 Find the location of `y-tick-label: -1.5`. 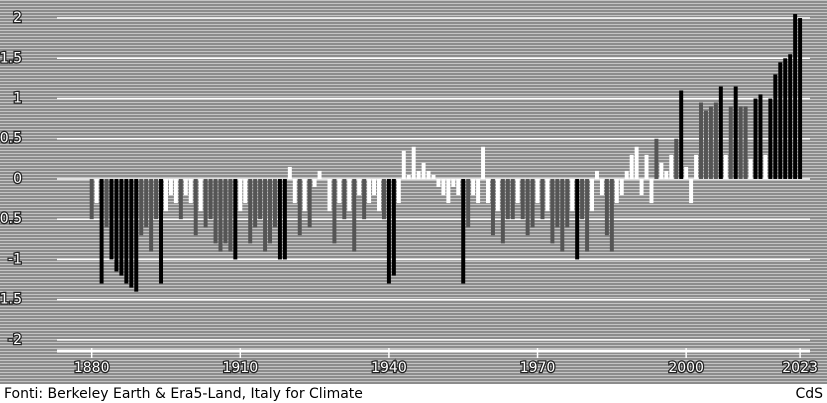

y-tick-label: -1.5 is located at coordinates (11, 300).